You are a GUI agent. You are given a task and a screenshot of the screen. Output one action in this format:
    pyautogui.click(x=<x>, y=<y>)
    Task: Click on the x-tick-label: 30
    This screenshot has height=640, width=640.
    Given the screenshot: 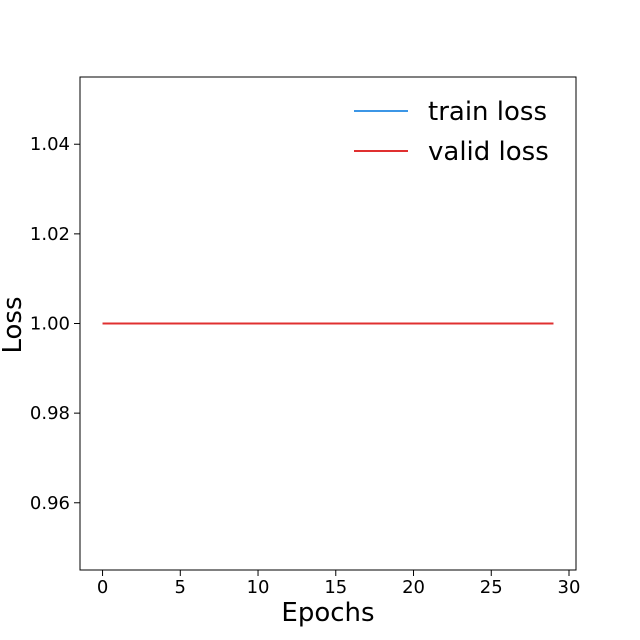 What is the action you would take?
    pyautogui.click(x=569, y=587)
    